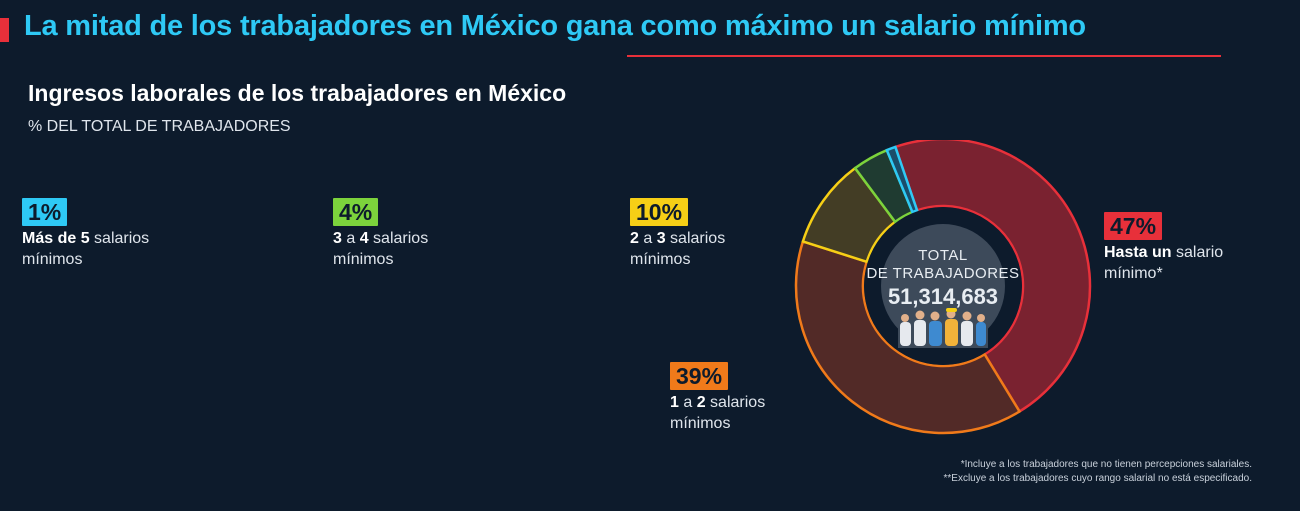  What do you see at coordinates (718, 413) in the screenshot?
I see `label-1-to-2: 1 a 2 salarios mínimos` at bounding box center [718, 413].